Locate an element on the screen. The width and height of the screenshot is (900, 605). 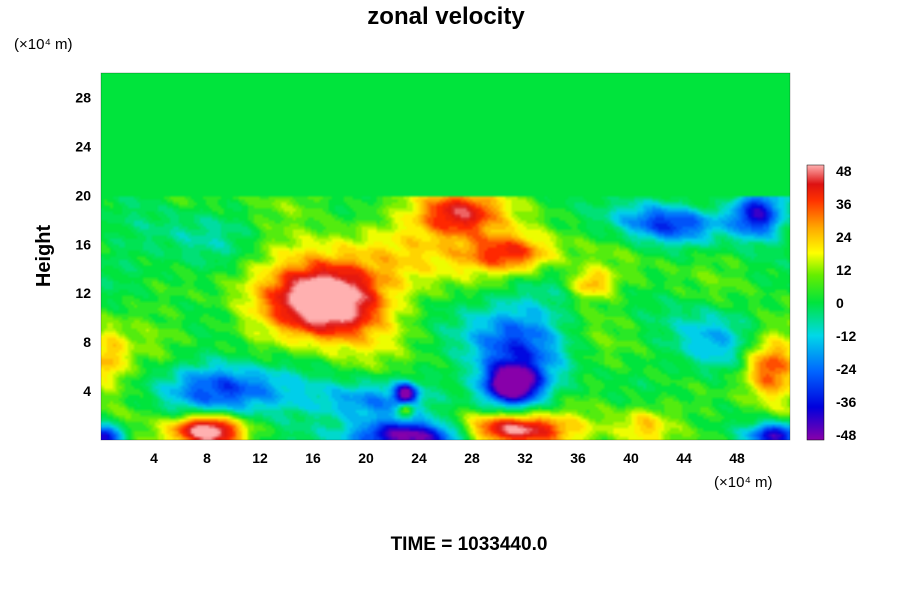
x-tick-label: 28 is located at coordinates (472, 458).